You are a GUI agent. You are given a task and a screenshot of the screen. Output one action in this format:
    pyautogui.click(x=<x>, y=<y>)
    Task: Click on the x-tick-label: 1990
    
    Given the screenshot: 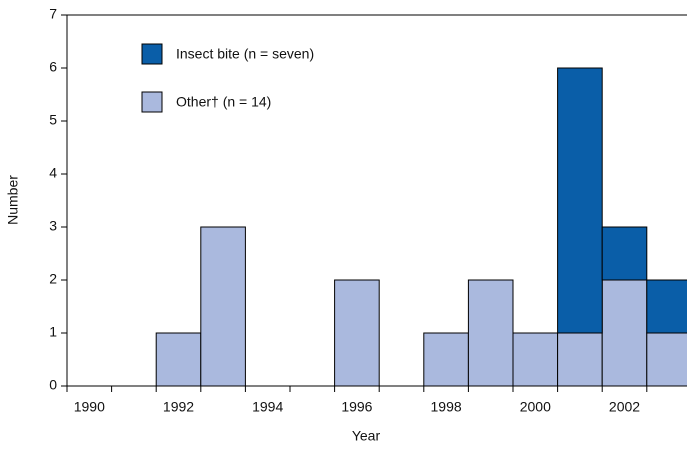 What is the action you would take?
    pyautogui.click(x=89, y=407)
    